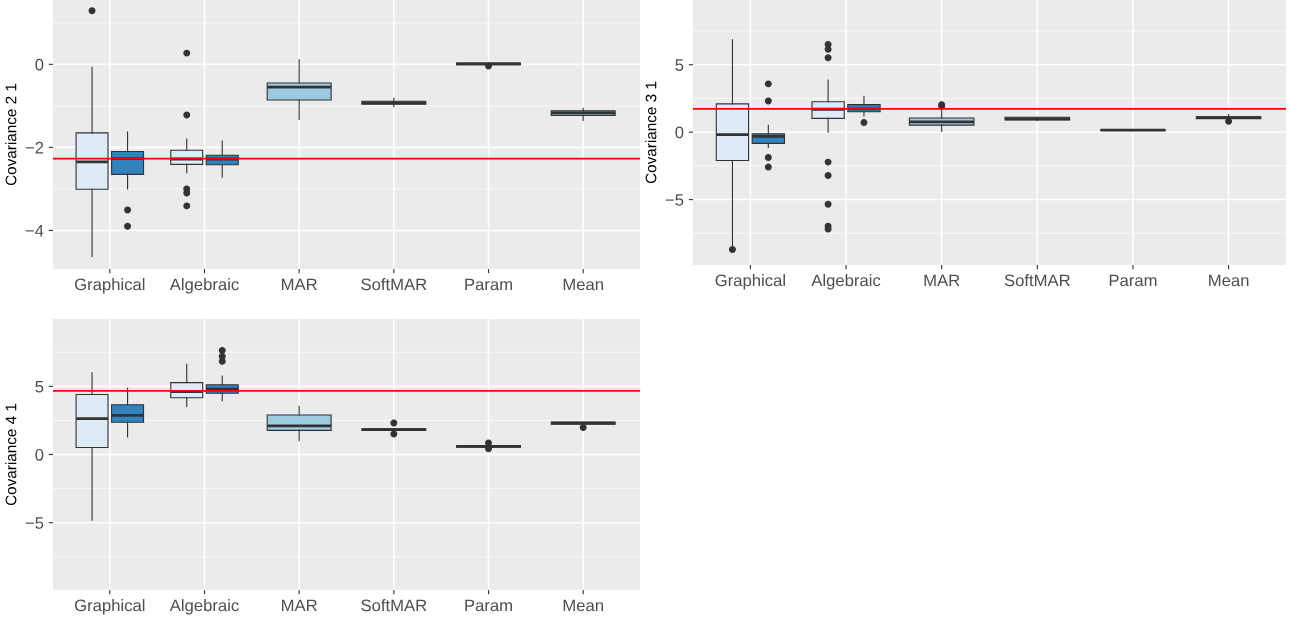  What do you see at coordinates (651, 132) in the screenshot?
I see `y-axis-title: Covariance 3 1` at bounding box center [651, 132].